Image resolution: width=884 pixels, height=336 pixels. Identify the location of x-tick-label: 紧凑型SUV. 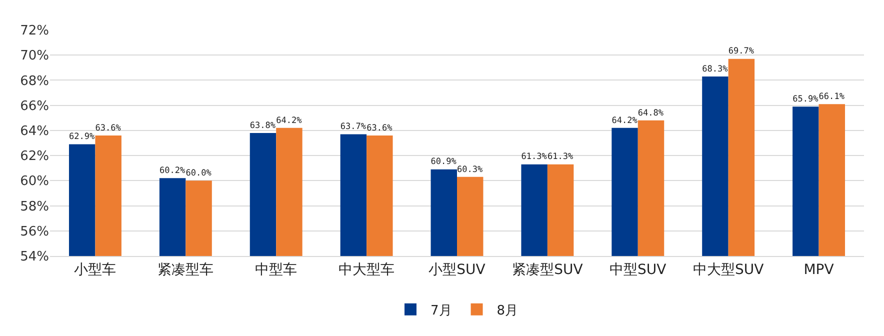
(548, 270).